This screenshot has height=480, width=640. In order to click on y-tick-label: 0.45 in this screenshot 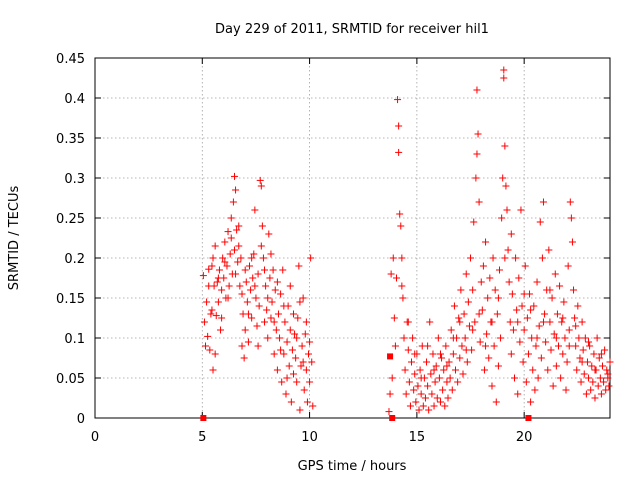, I will do `click(70, 59)`.